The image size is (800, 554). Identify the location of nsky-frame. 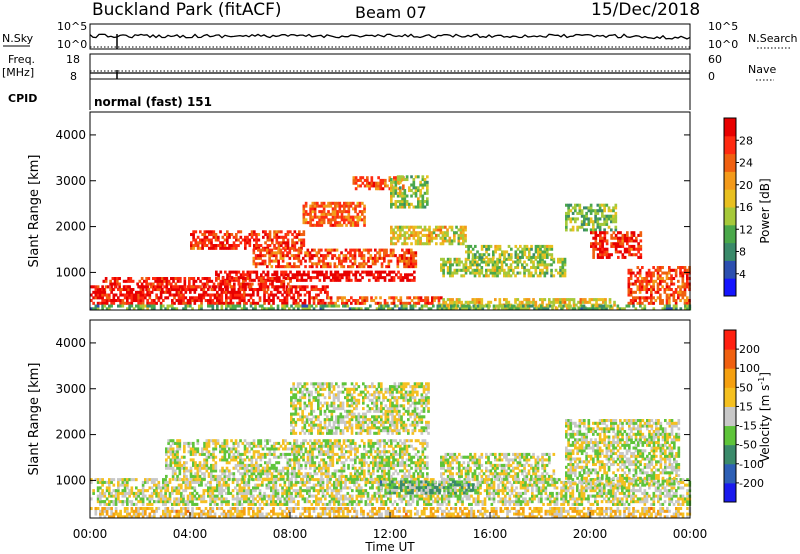
(390, 36).